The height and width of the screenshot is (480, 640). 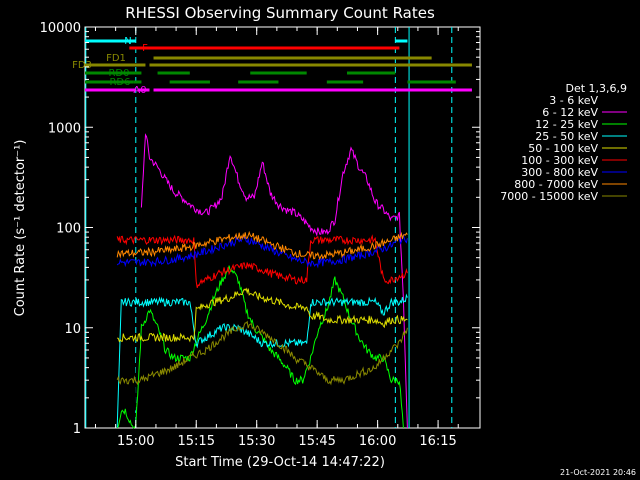 I want to click on chart-title: RHESSI Observing Summary Count Rates, so click(x=280, y=13).